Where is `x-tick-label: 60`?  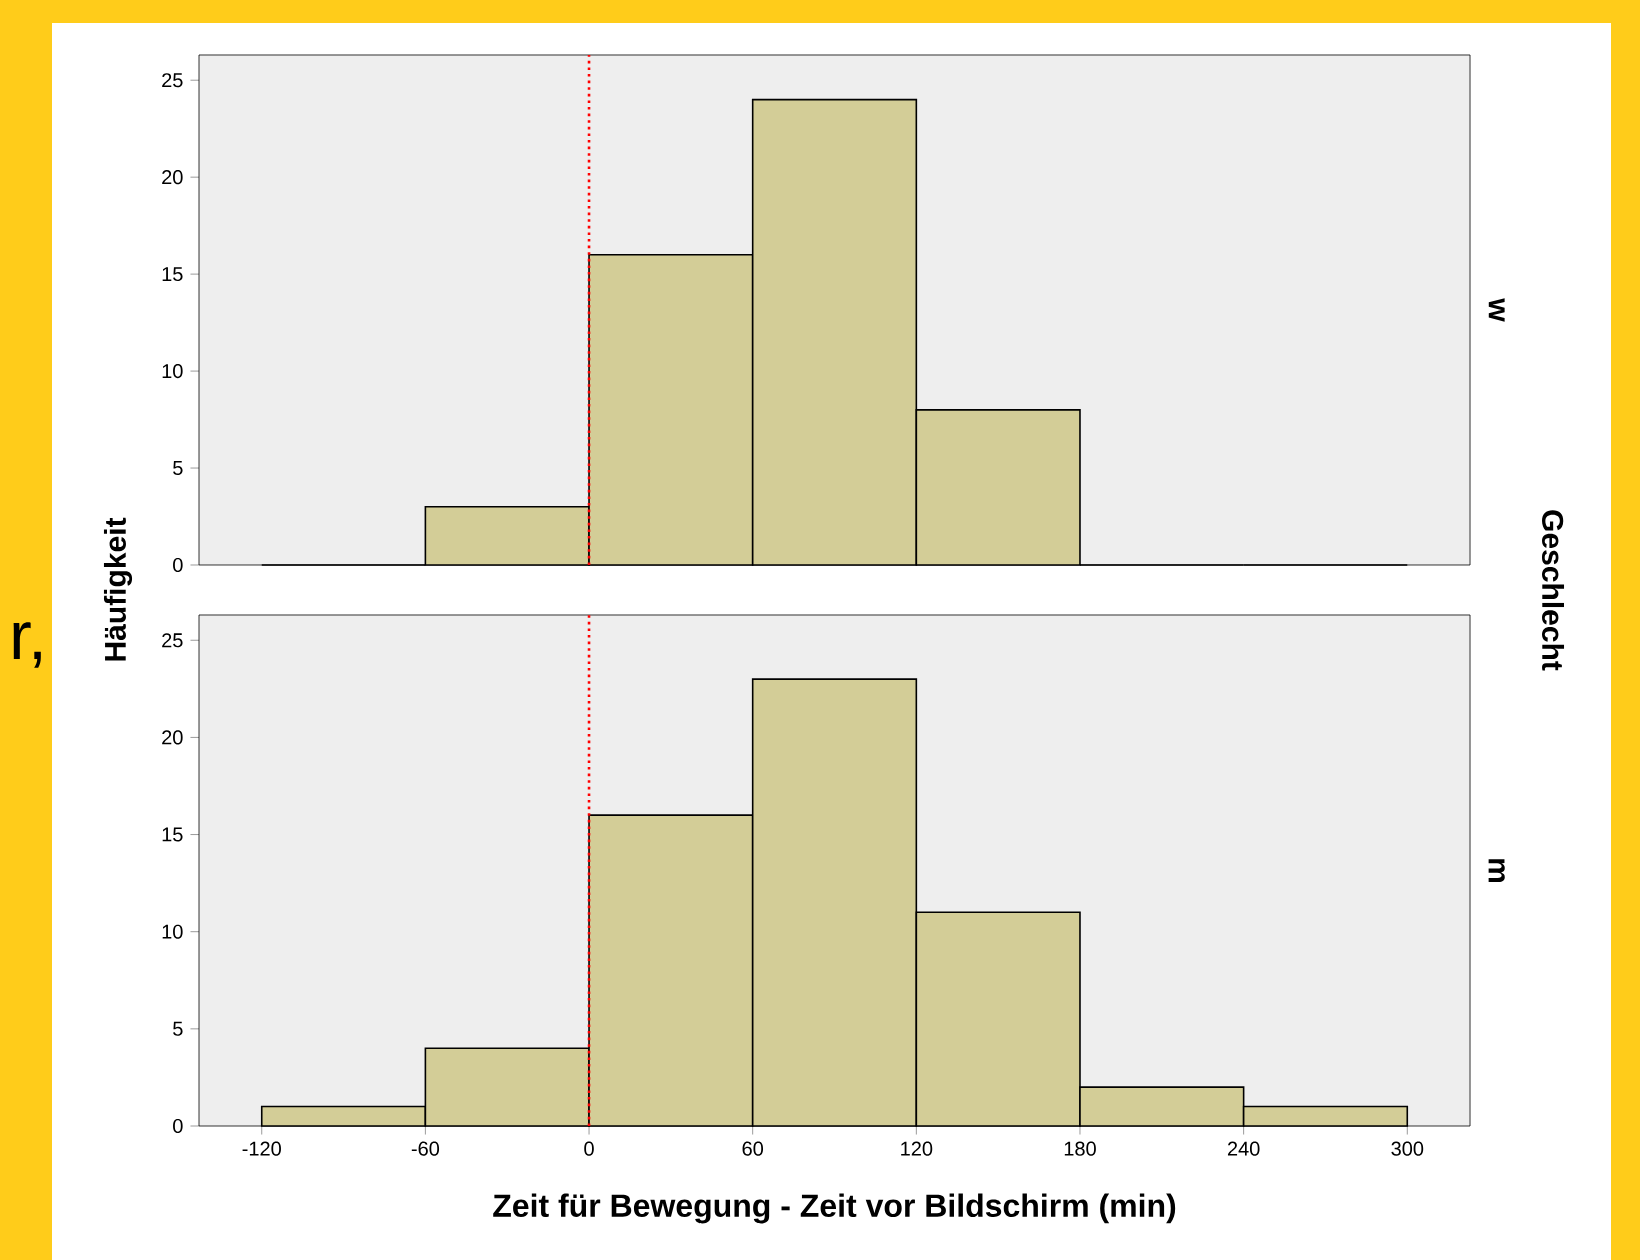
x-tick-label: 60 is located at coordinates (753, 1148).